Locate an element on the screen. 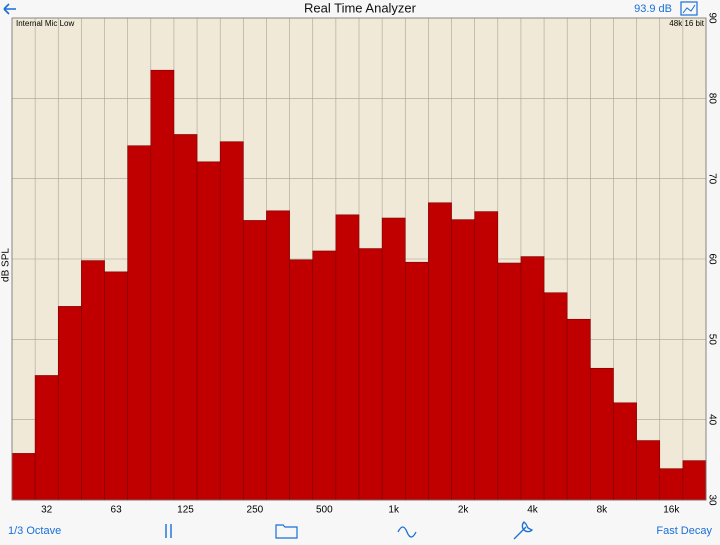 The height and width of the screenshot is (545, 720). back-button is located at coordinates (9, 9).